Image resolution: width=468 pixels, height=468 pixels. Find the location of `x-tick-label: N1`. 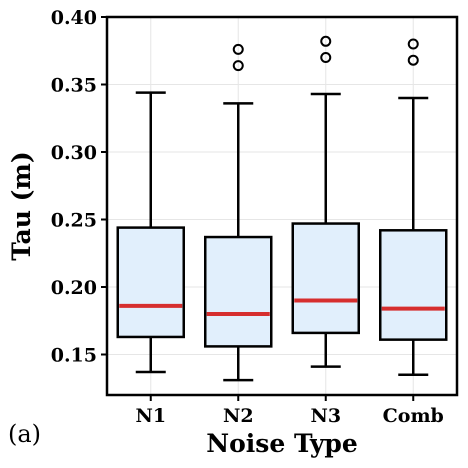

x-tick-label: N1 is located at coordinates (150, 416).